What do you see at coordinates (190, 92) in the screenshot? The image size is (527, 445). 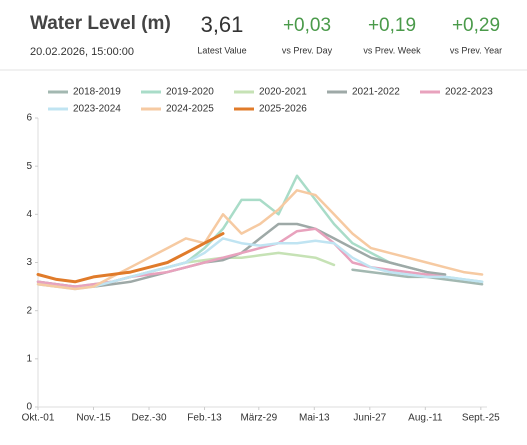 I see `legend-label: 2019-2020` at bounding box center [190, 92].